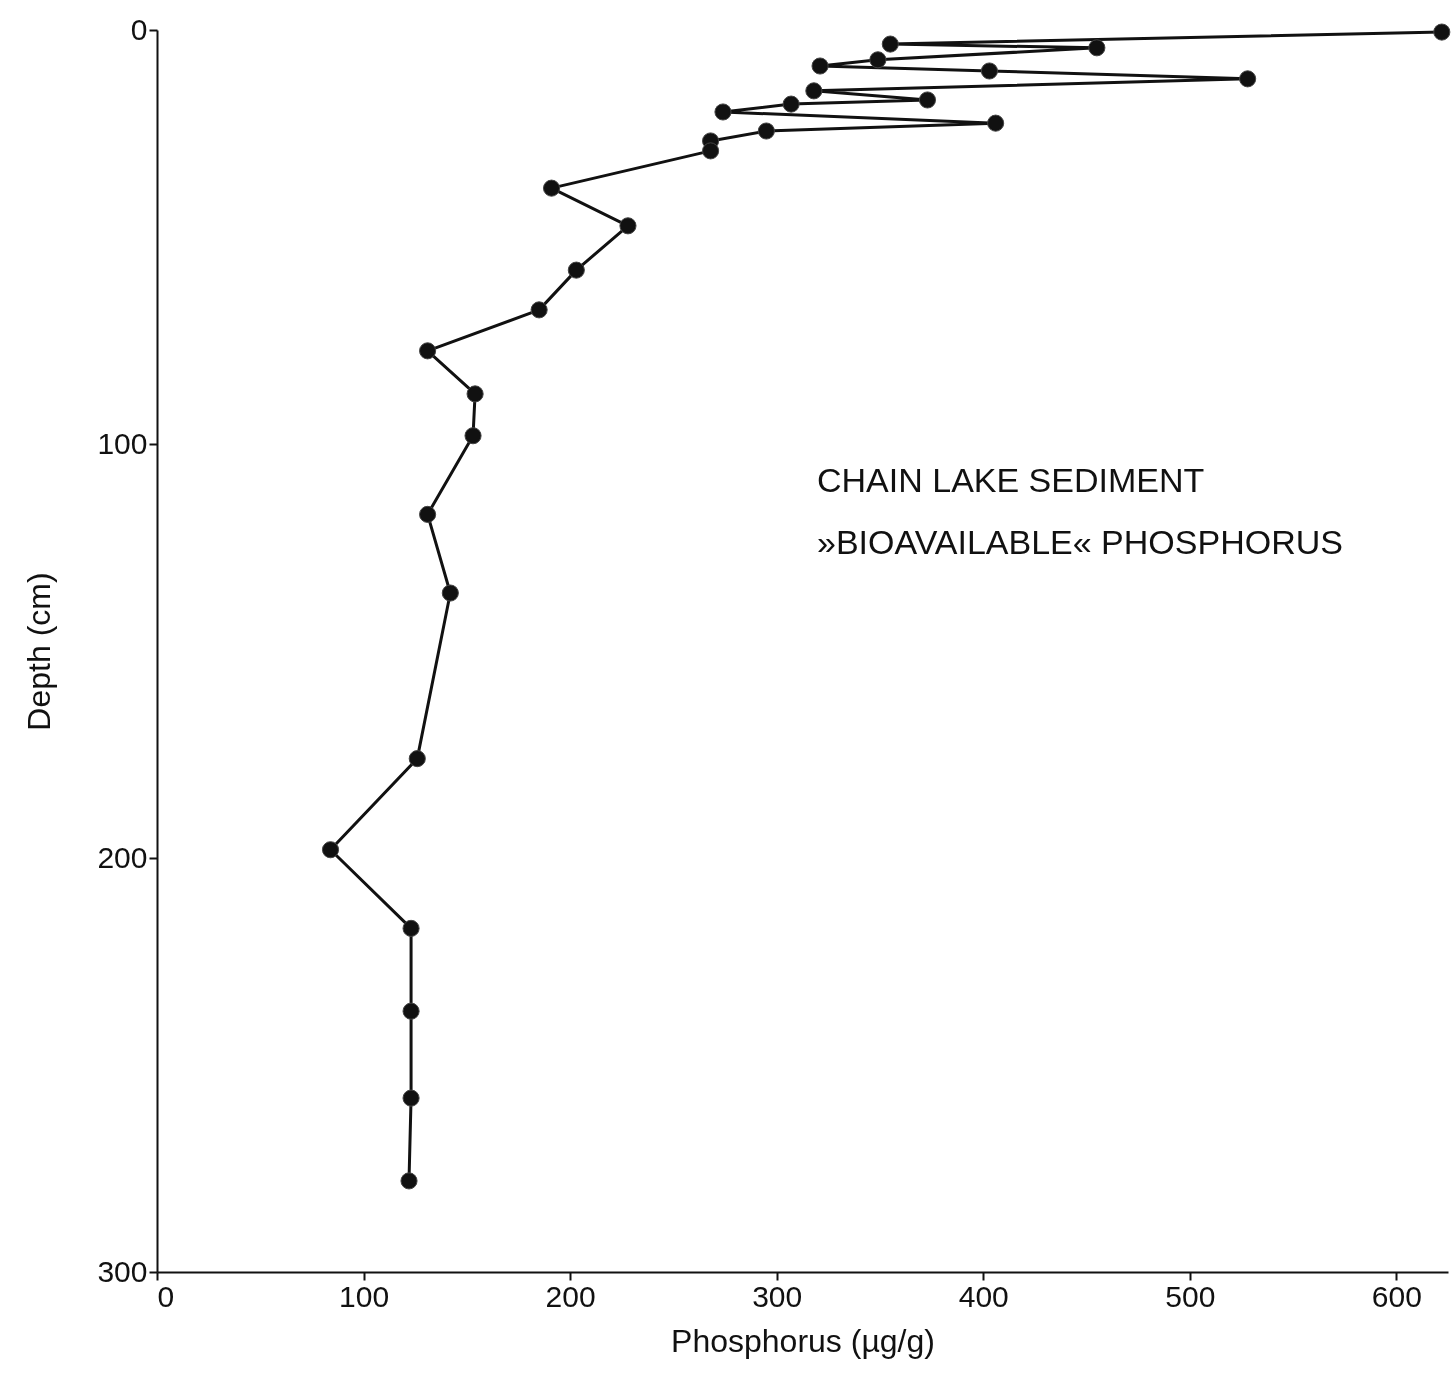 This screenshot has height=1397, width=1456. Describe the element at coordinates (364, 1296) in the screenshot. I see `x-tick-label: 100` at that location.